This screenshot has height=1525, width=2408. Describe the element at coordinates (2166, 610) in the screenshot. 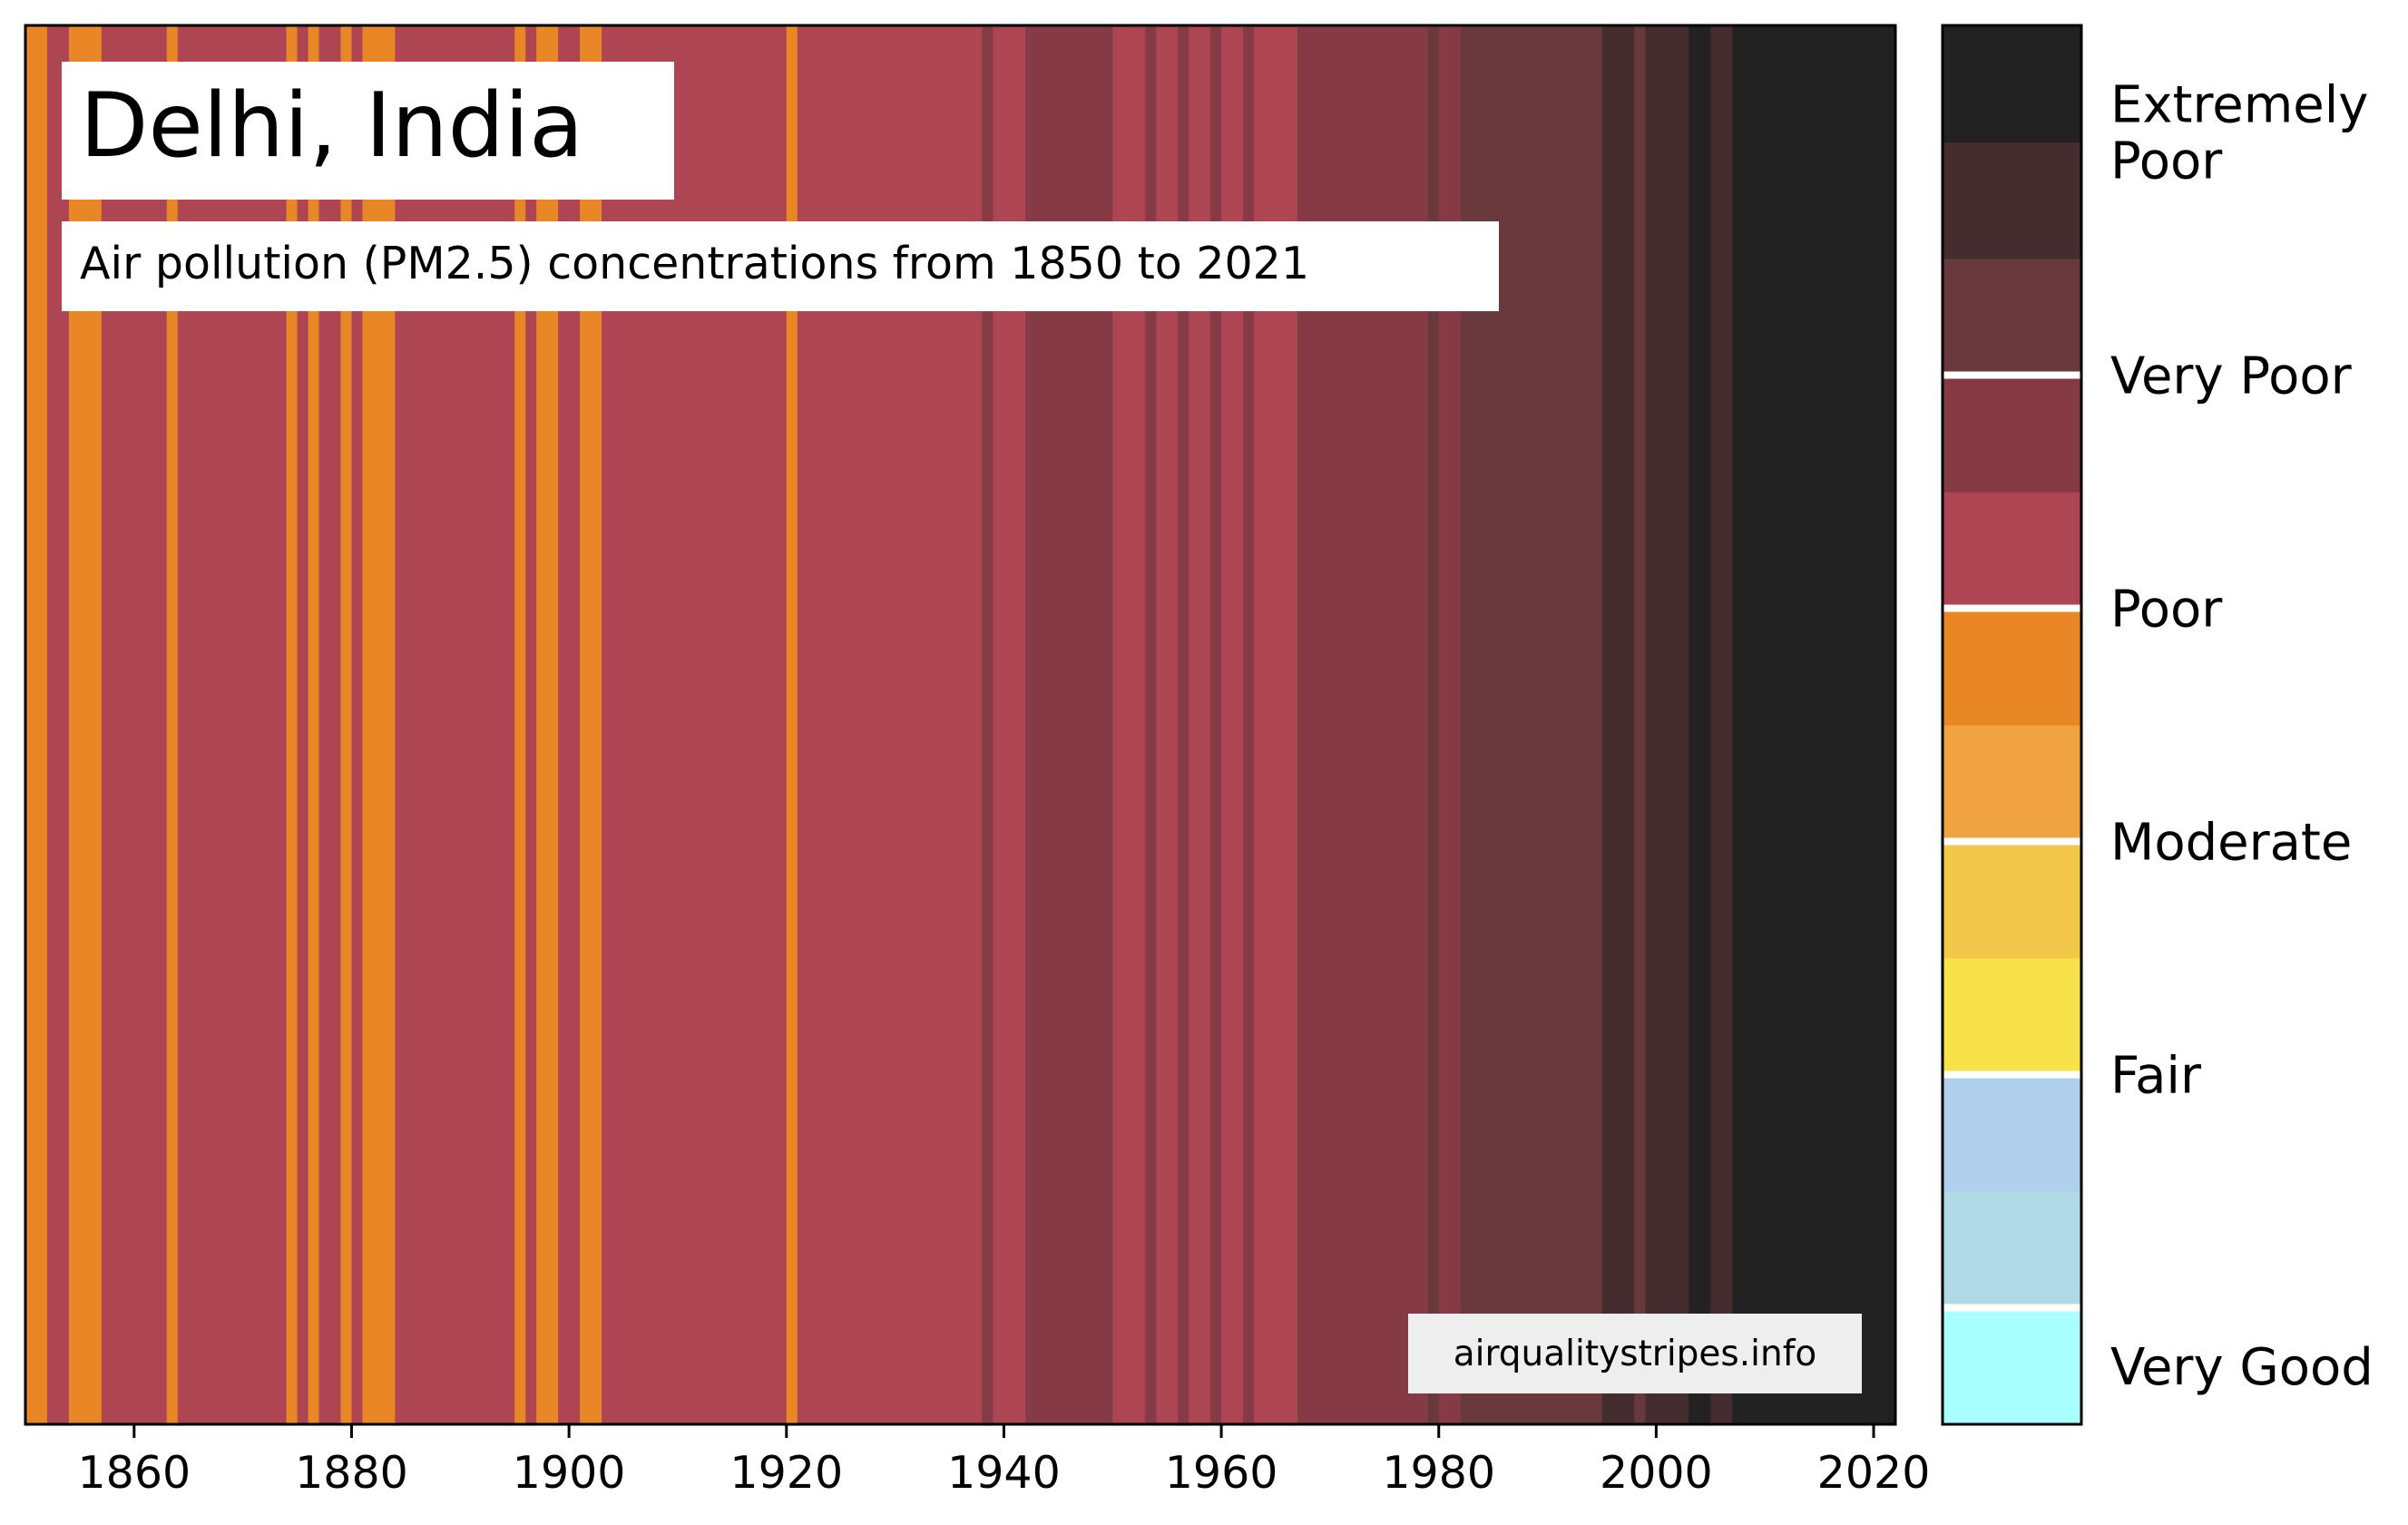

I see `legend-label-poor: Poor` at that location.